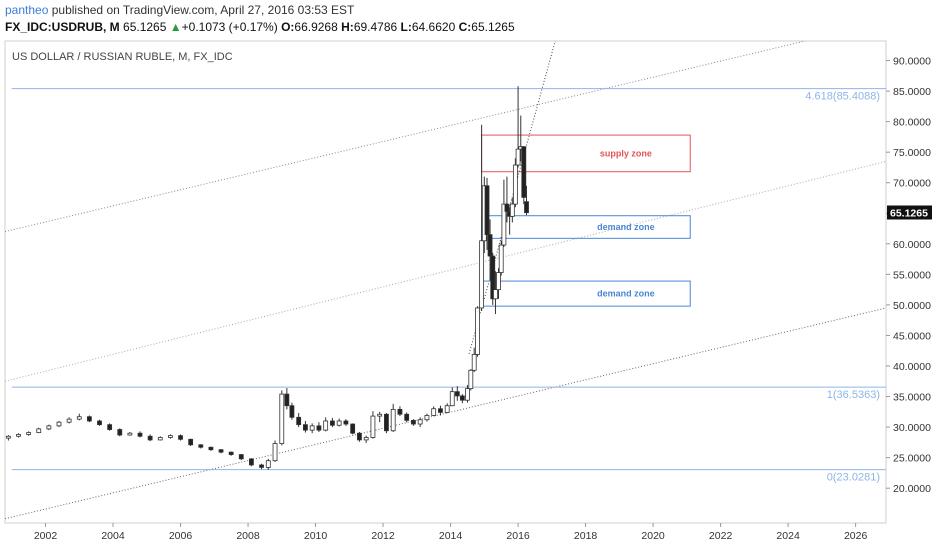 The image size is (932, 550). Describe the element at coordinates (316, 27) in the screenshot. I see `open-value: 66.9268` at that location.